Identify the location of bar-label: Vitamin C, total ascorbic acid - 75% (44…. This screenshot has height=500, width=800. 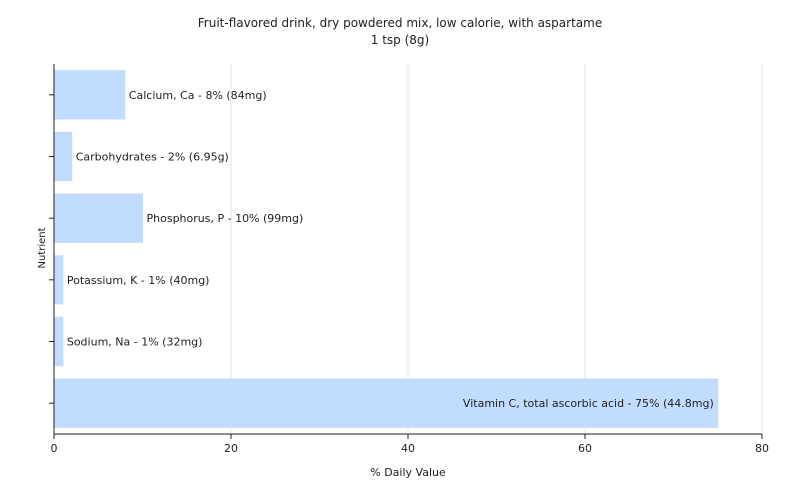
(588, 403).